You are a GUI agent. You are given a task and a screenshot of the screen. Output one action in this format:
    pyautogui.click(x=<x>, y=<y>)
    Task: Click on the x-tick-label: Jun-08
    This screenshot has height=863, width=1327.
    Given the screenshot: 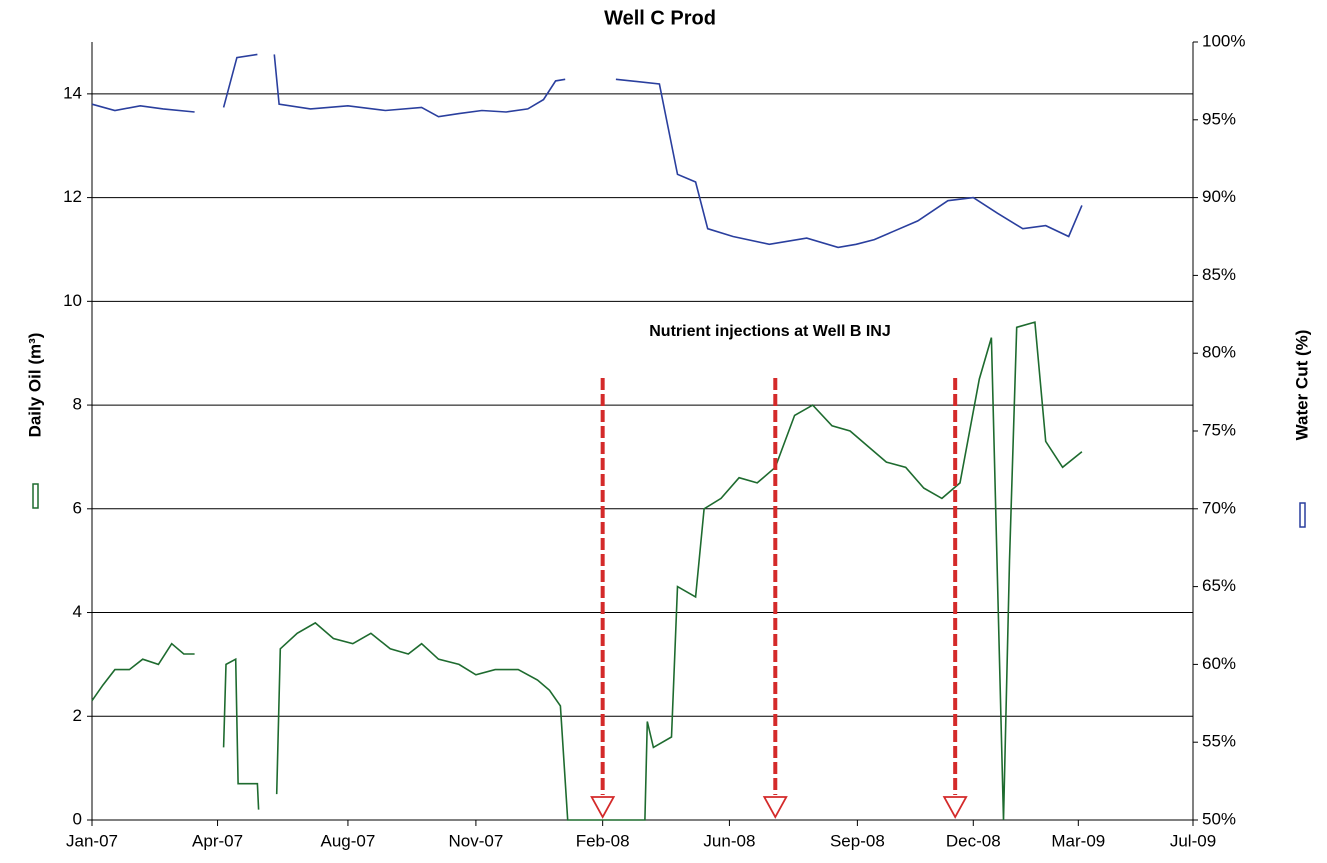 What is the action you would take?
    pyautogui.click(x=729, y=840)
    